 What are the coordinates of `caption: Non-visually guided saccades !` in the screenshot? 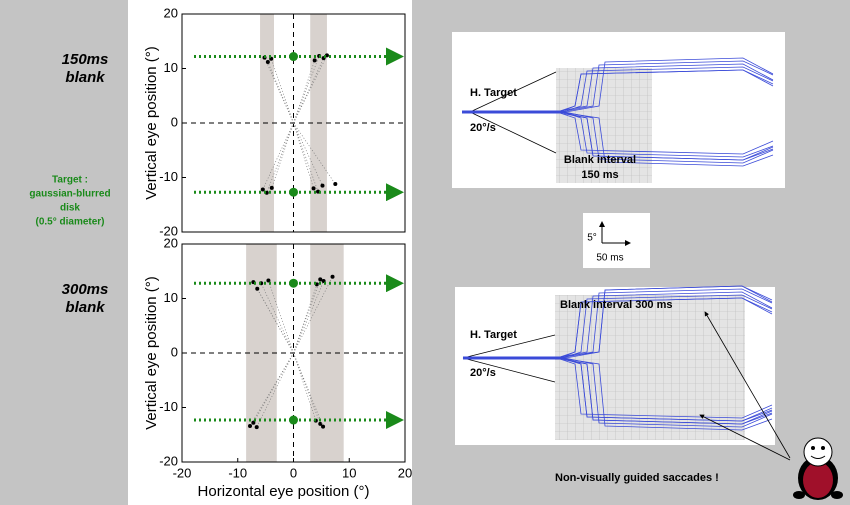 It's located at (637, 478).